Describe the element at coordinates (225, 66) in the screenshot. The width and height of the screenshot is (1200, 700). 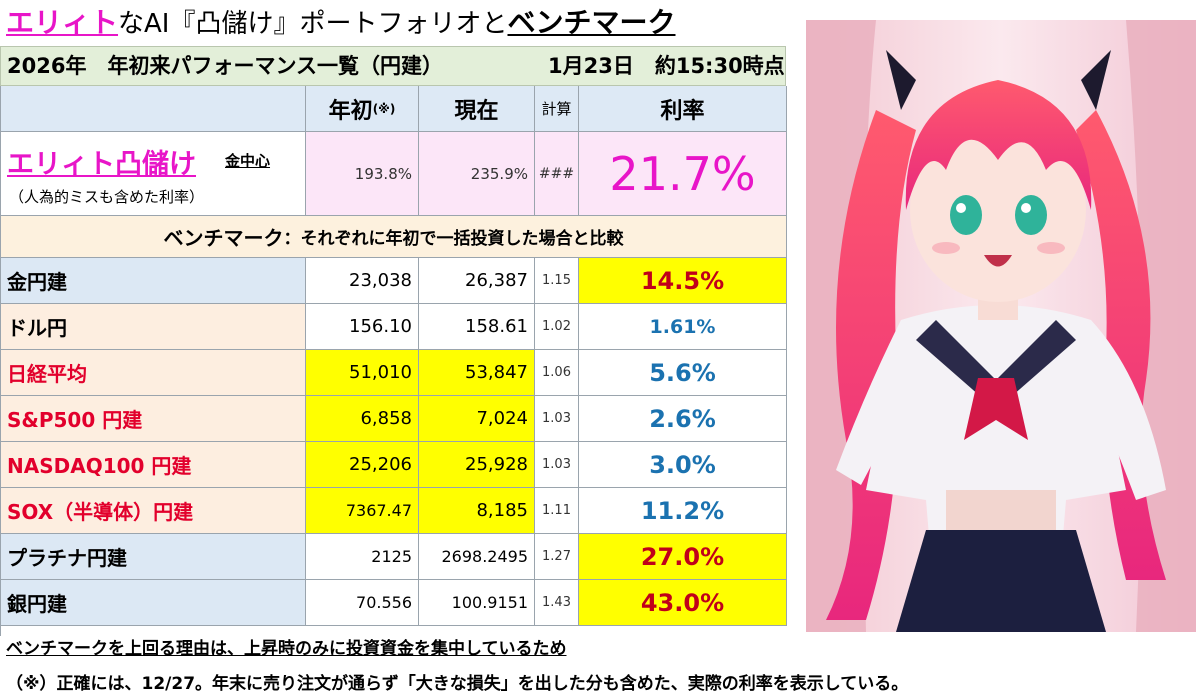
I see `subheader-left: 2026年 年初来パフォーマンス一覧（円建）` at that location.